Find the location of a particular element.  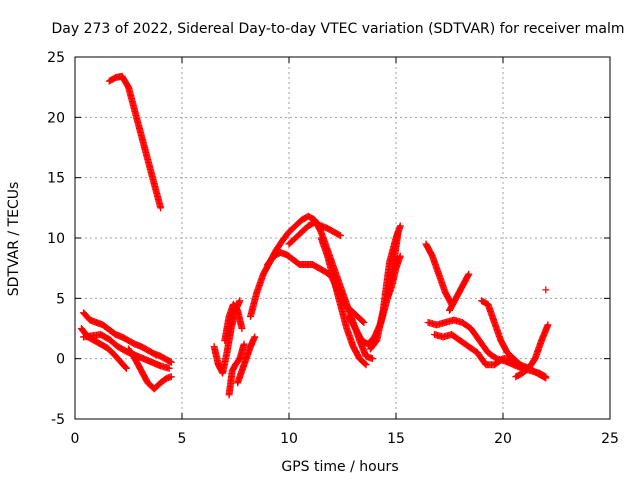

series-arc-k is located at coordinates (316, 287).